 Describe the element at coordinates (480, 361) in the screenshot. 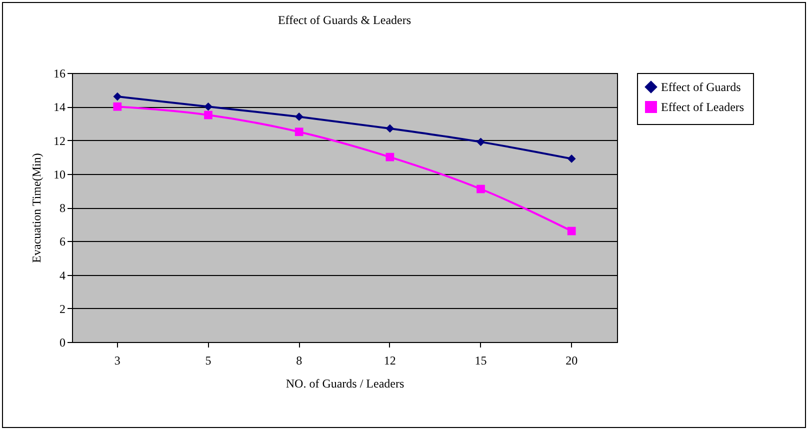

I see `x-tick-label: 15` at that location.